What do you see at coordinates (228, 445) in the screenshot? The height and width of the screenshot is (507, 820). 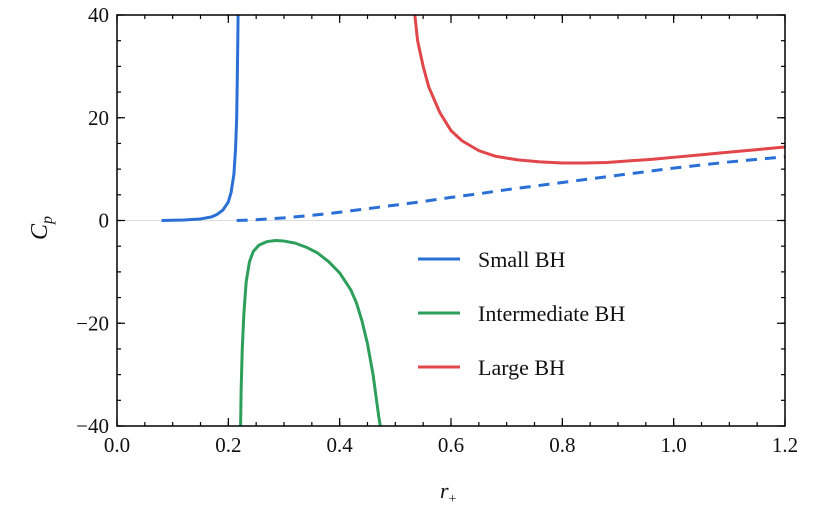 I see `x-tick-label: 0.2` at bounding box center [228, 445].